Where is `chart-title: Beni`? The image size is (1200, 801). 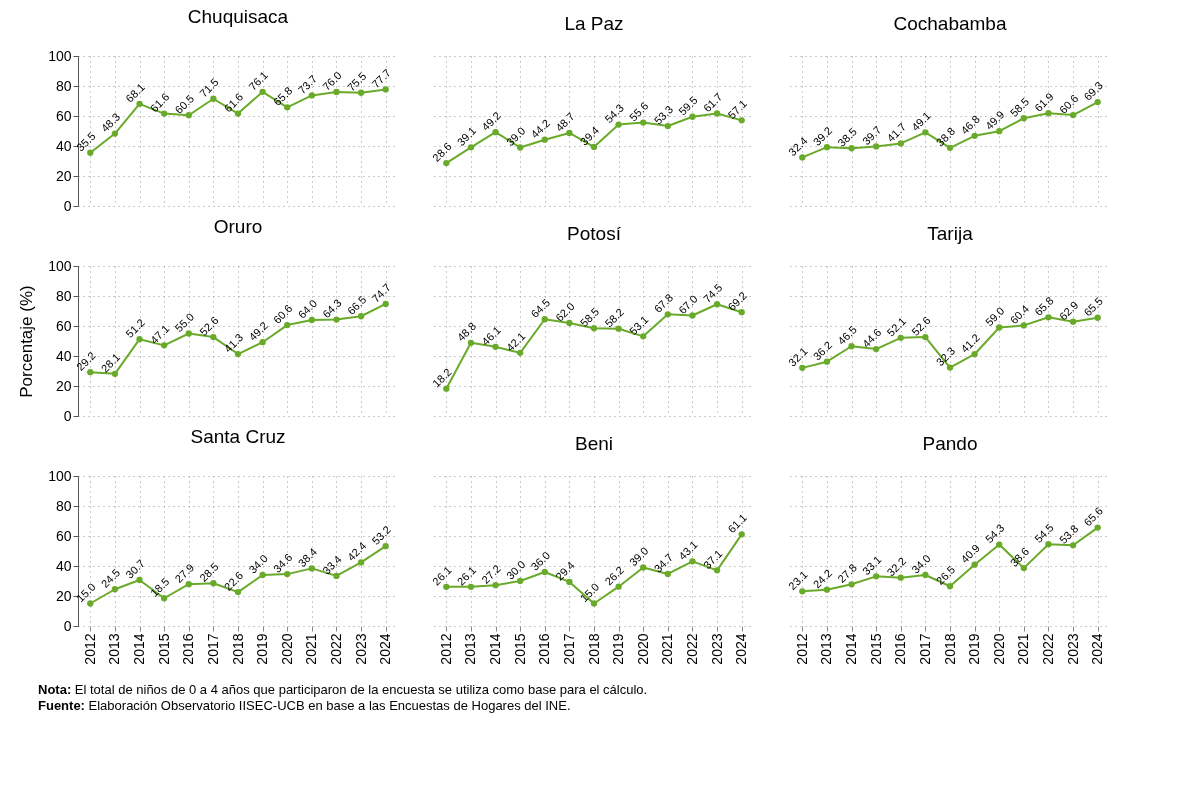
chart-title: Beni is located at coordinates (594, 443).